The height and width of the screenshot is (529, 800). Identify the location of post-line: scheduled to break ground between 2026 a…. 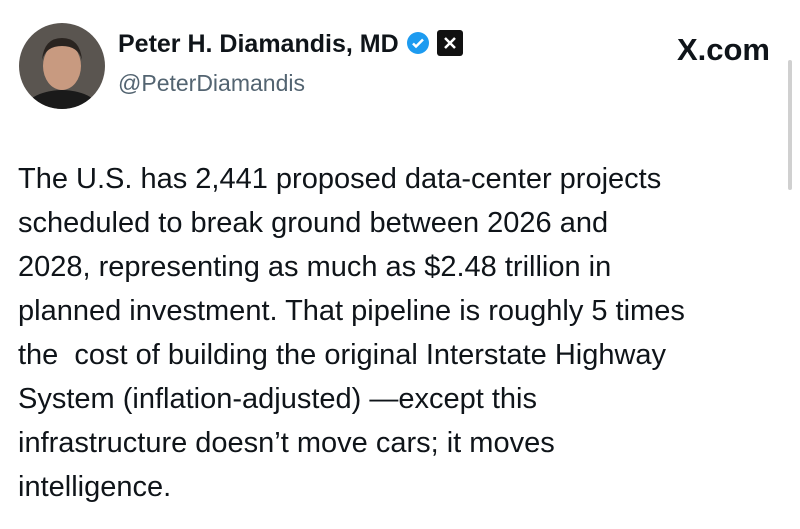
(313, 223).